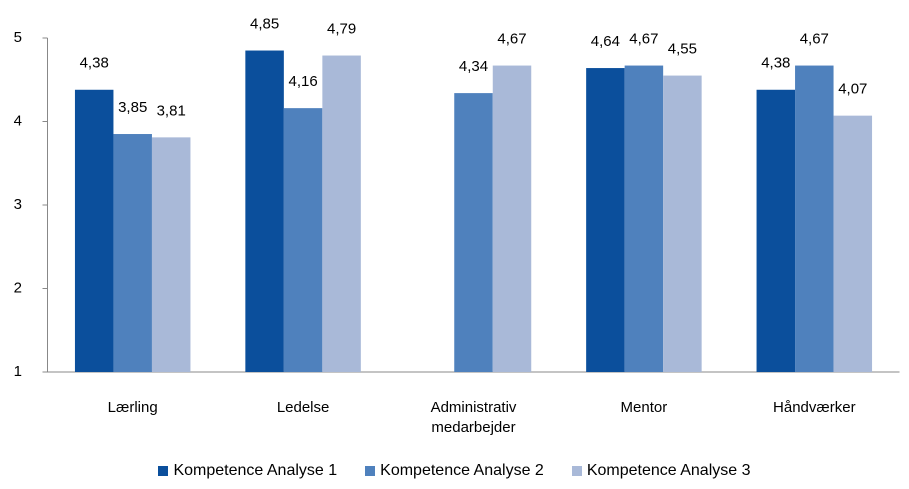 The width and height of the screenshot is (909, 489). Describe the element at coordinates (132, 107) in the screenshot. I see `value-label: 3,85` at that location.